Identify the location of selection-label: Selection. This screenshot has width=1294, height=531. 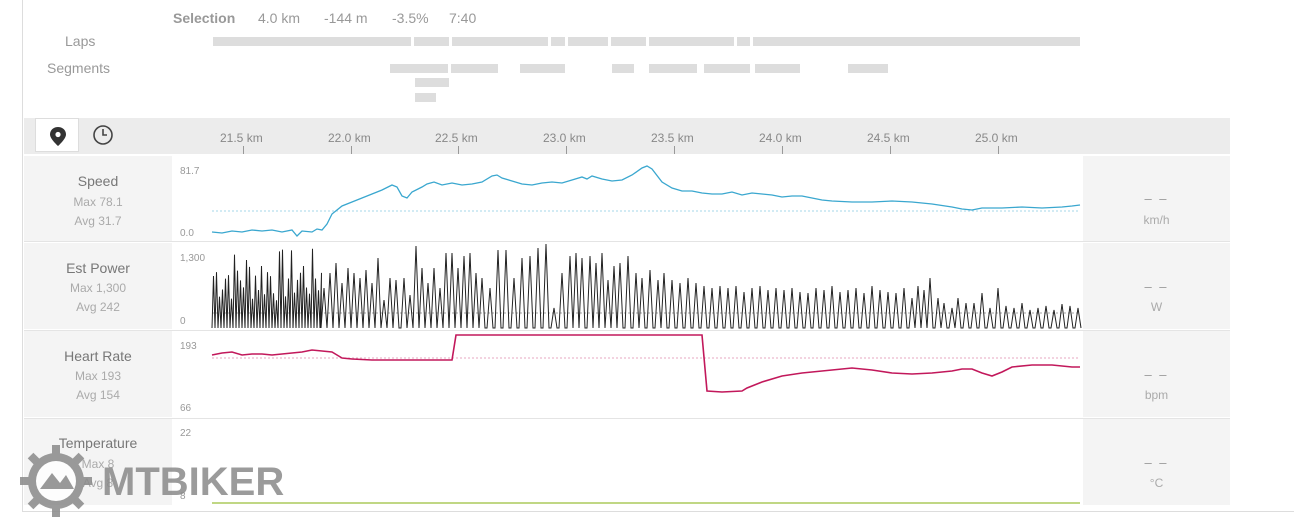
(204, 18).